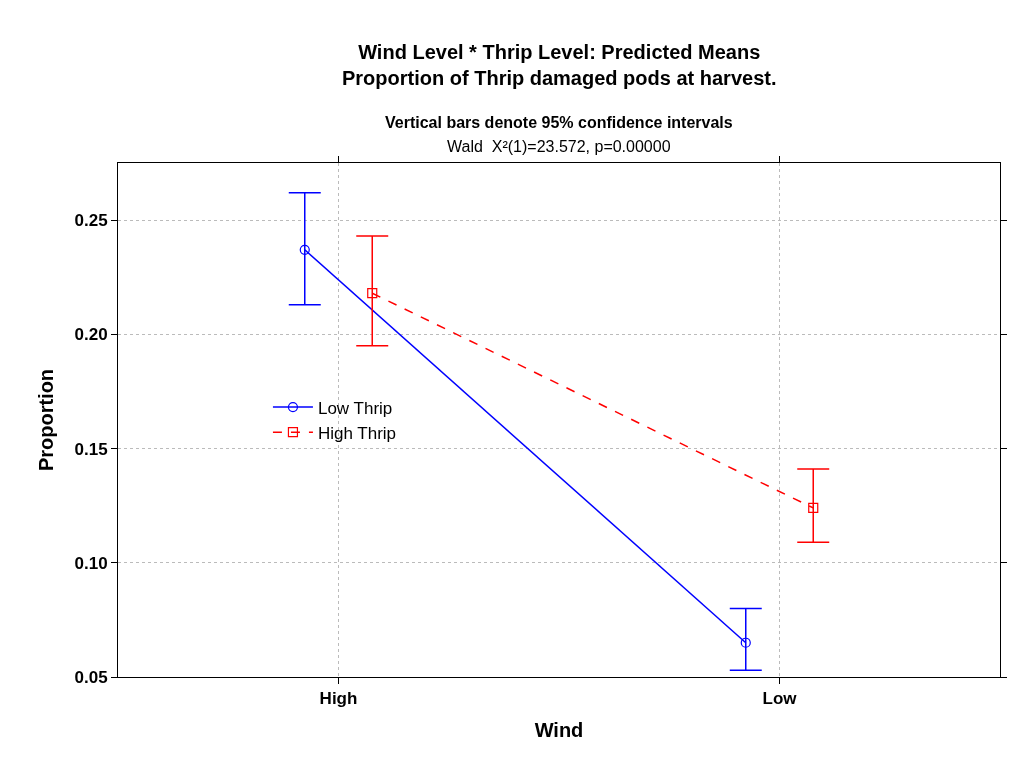 Image resolution: width=1009 pixels, height=765 pixels. What do you see at coordinates (355, 408) in the screenshot?
I see `legend-label: Low Thrip` at bounding box center [355, 408].